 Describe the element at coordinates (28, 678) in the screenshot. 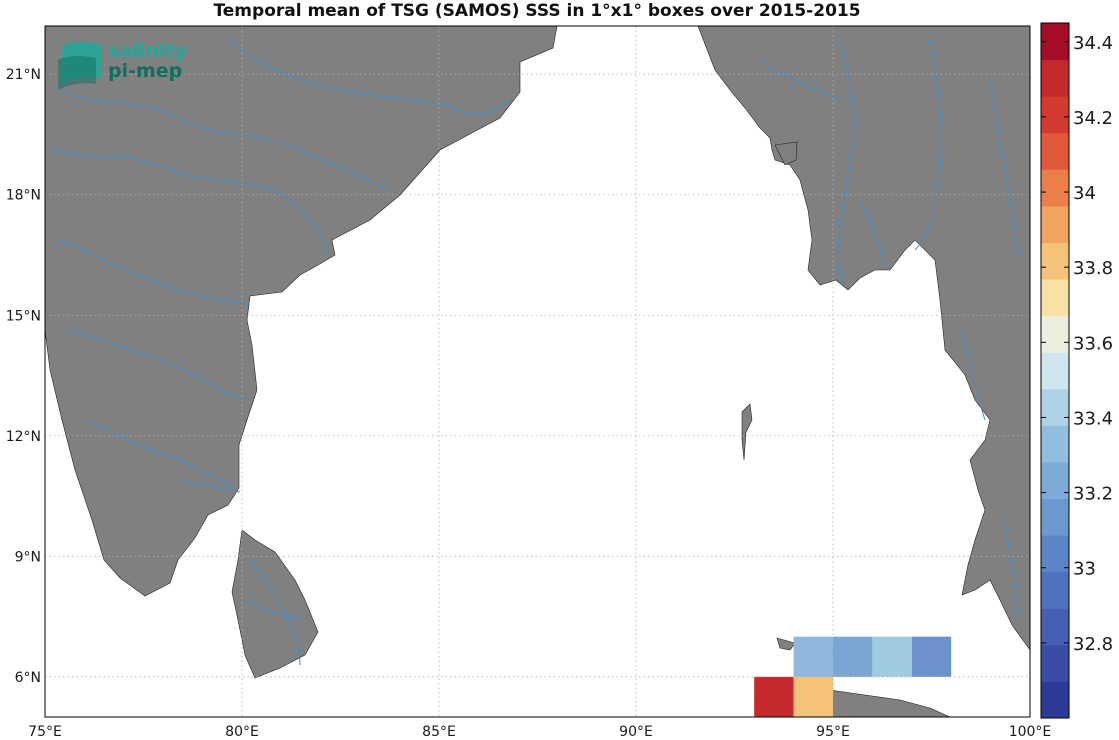

I see `lat-tick-label: 6°N` at that location.